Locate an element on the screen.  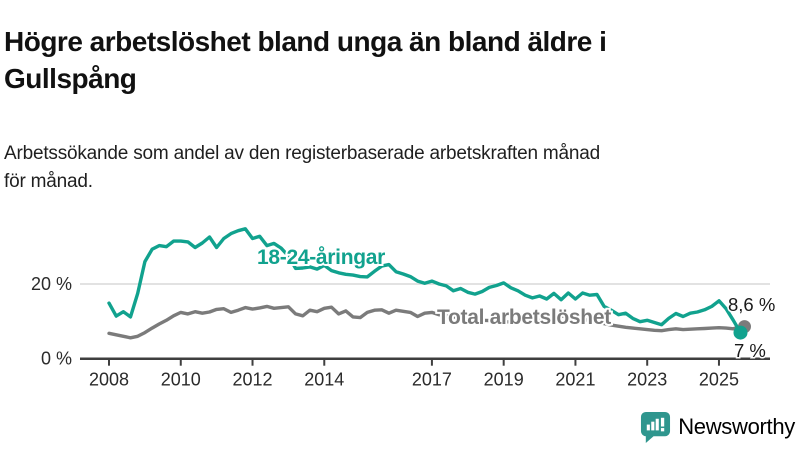
newsworthy-icon is located at coordinates (656, 427).